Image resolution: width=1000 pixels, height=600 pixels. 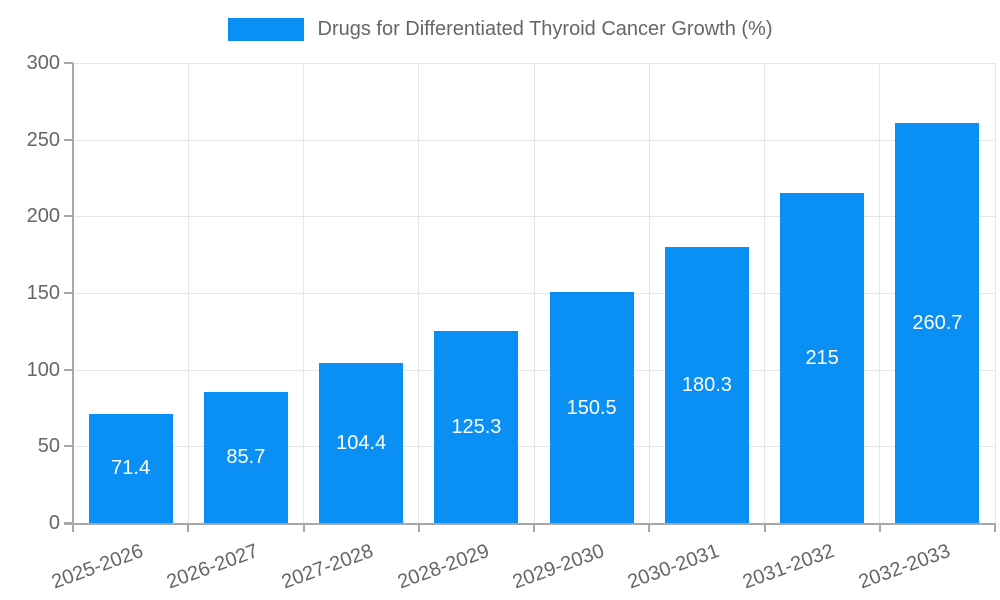 What do you see at coordinates (43, 293) in the screenshot?
I see `y-tick-label: 150` at bounding box center [43, 293].